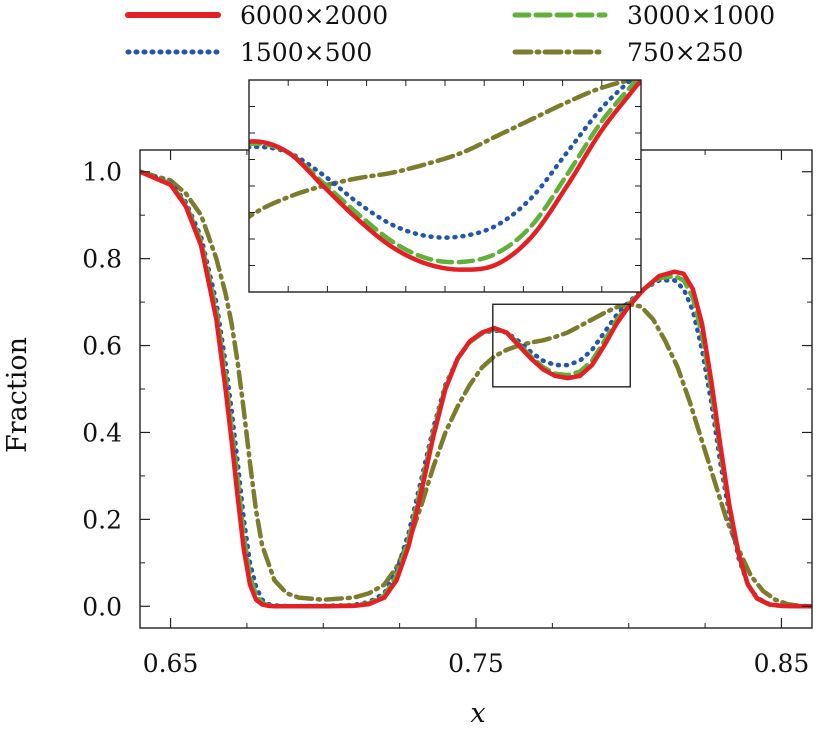  Describe the element at coordinates (450, 34) in the screenshot. I see `legend: 6000×2000 3000×1000 1500×500 750×250` at that location.